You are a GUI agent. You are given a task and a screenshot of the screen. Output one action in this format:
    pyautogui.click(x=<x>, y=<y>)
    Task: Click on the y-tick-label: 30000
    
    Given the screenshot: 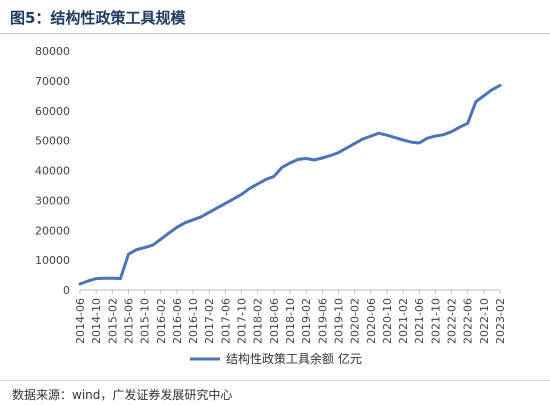 What is the action you would take?
    pyautogui.click(x=52, y=200)
    